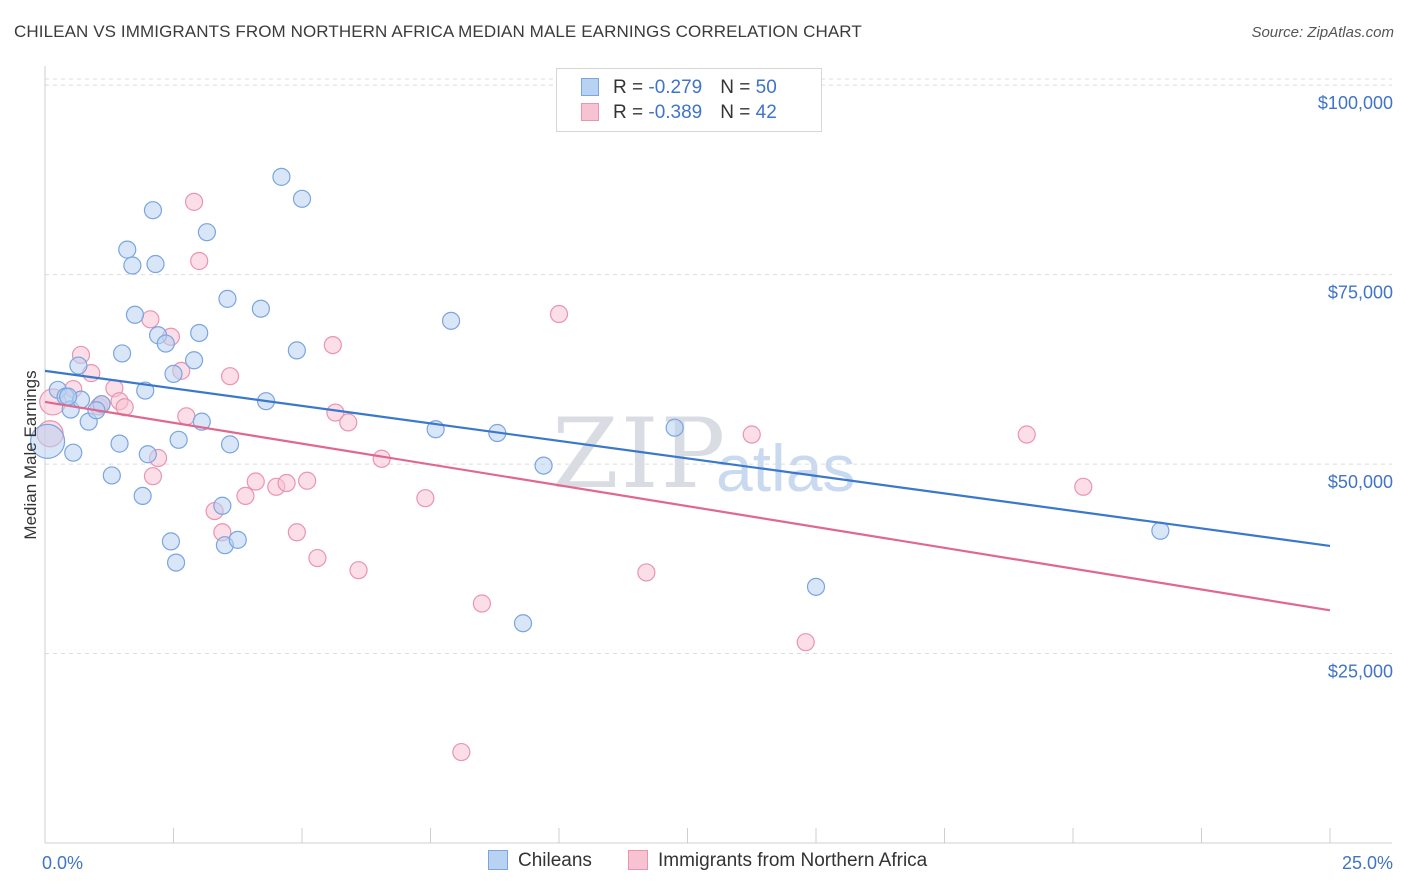 The width and height of the screenshot is (1406, 892). Describe the element at coordinates (793, 860) in the screenshot. I see `legend-label: Immigrants from Northern Africa` at that location.